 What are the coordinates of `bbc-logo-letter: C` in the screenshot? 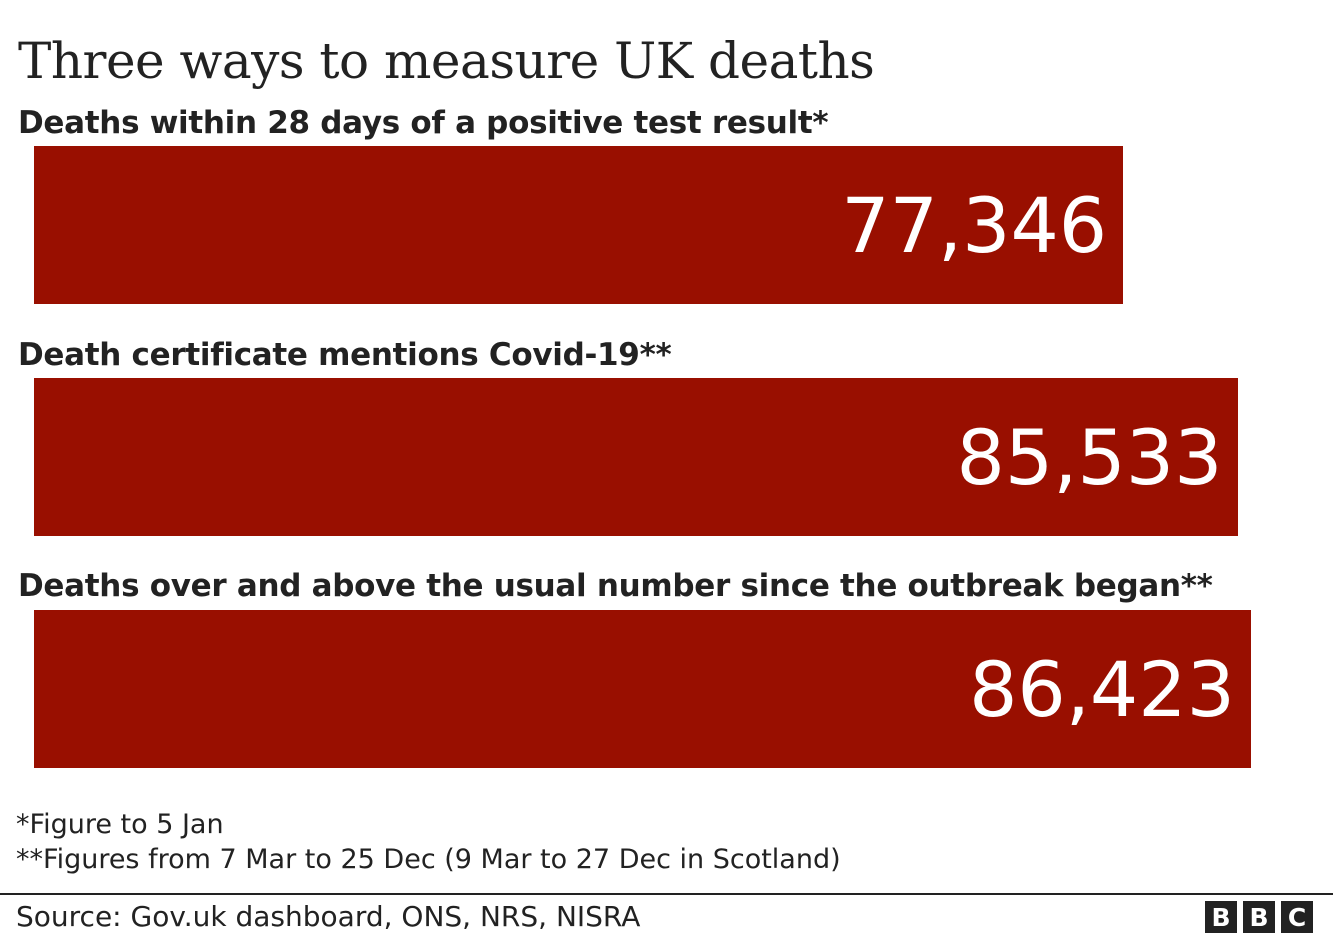 It's located at (1297, 917).